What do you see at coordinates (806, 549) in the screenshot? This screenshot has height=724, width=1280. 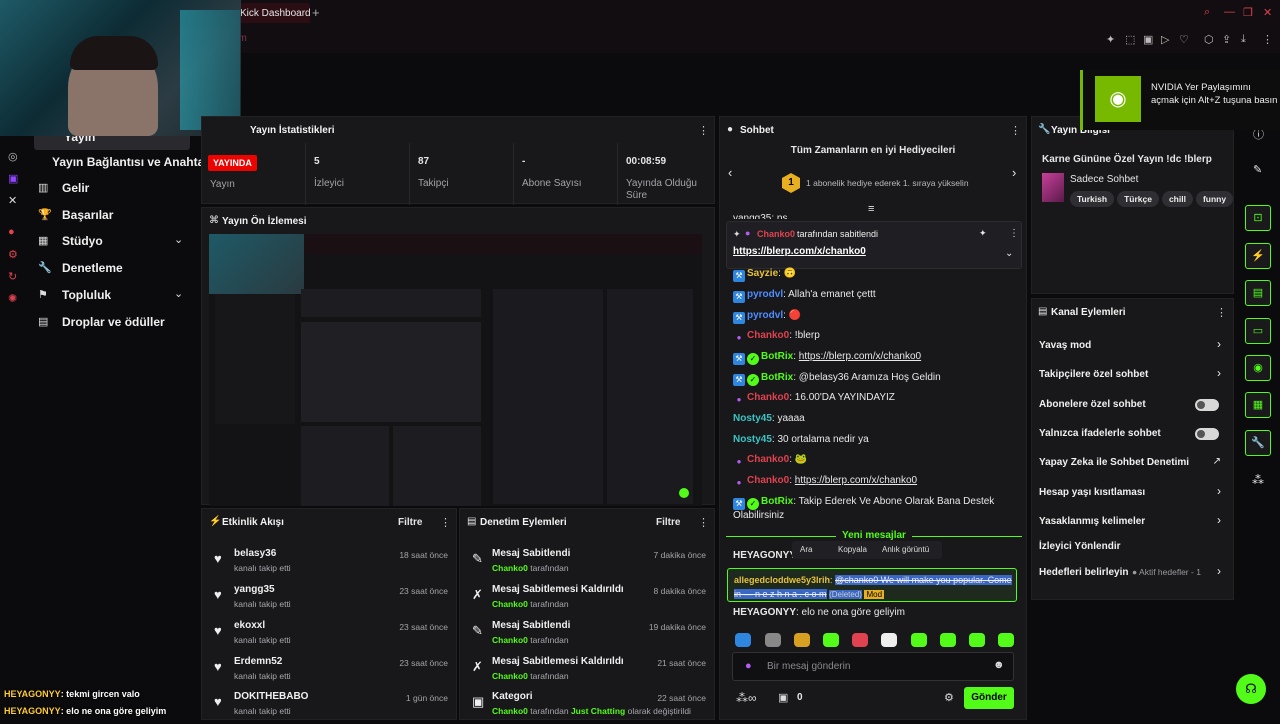 I see `menu-item-search: Ara` at bounding box center [806, 549].